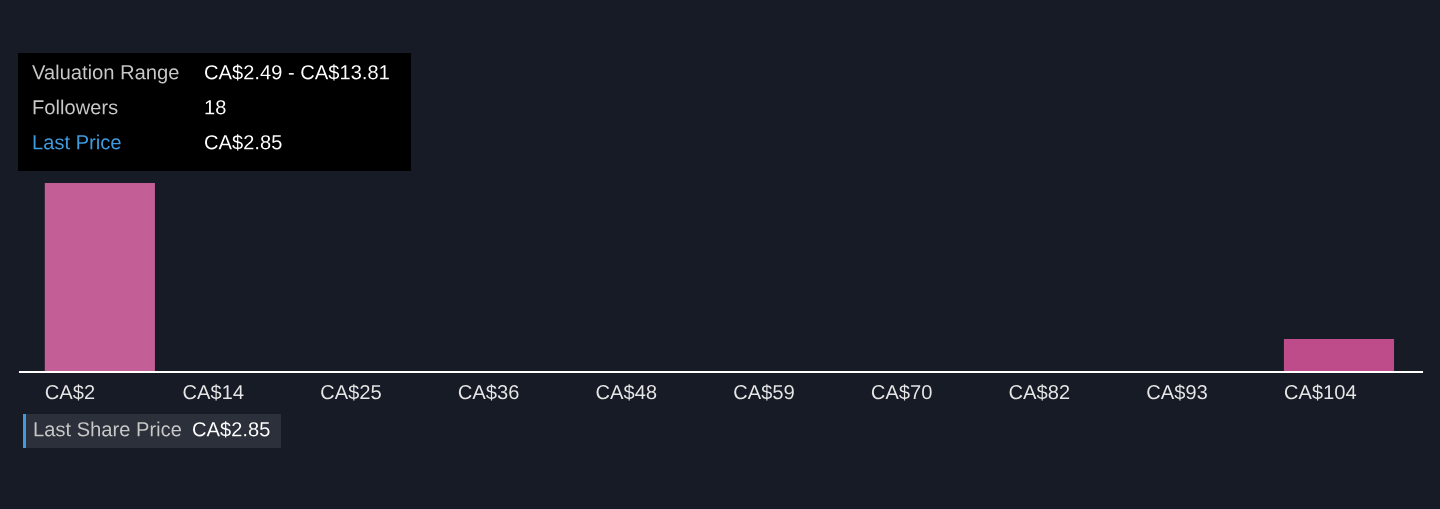 The image size is (1440, 509). Describe the element at coordinates (107, 429) in the screenshot. I see `text: Last Share Price` at that location.